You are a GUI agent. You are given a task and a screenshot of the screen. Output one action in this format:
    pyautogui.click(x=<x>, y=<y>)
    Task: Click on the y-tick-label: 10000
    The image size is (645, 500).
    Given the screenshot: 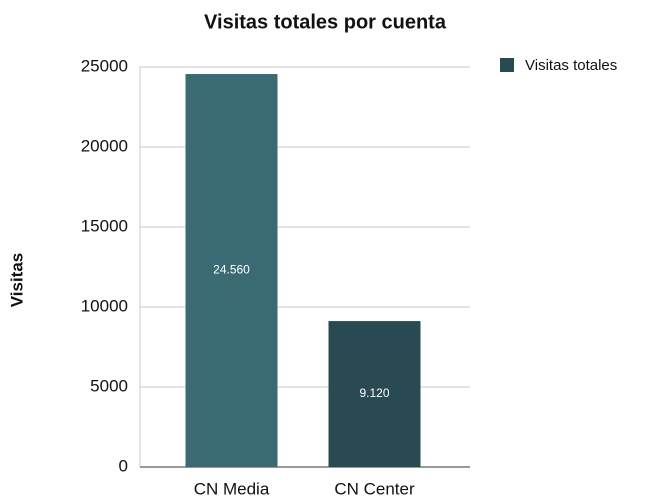 What is the action you would take?
    pyautogui.click(x=104, y=305)
    